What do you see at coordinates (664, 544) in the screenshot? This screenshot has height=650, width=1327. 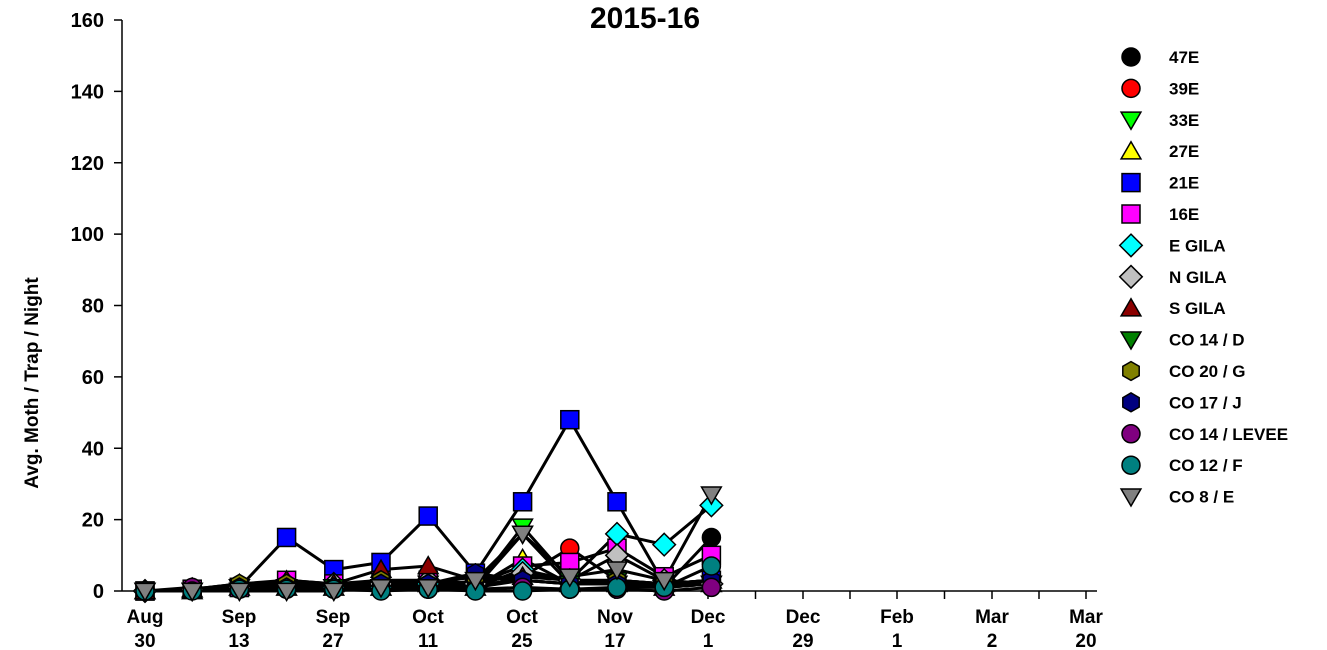 I see `point-e-gila` at bounding box center [664, 544].